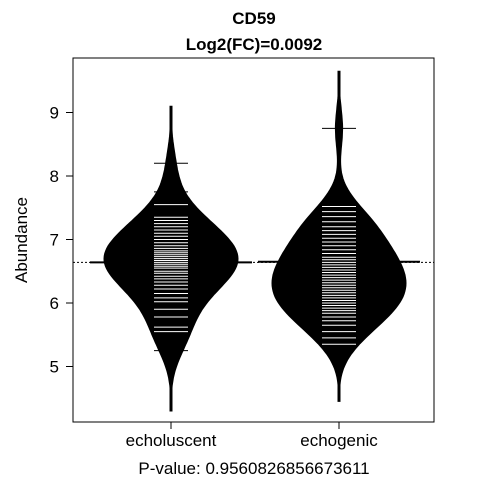 This screenshot has width=480, height=480. Describe the element at coordinates (54, 113) in the screenshot. I see `y-tick-label: 9` at that location.